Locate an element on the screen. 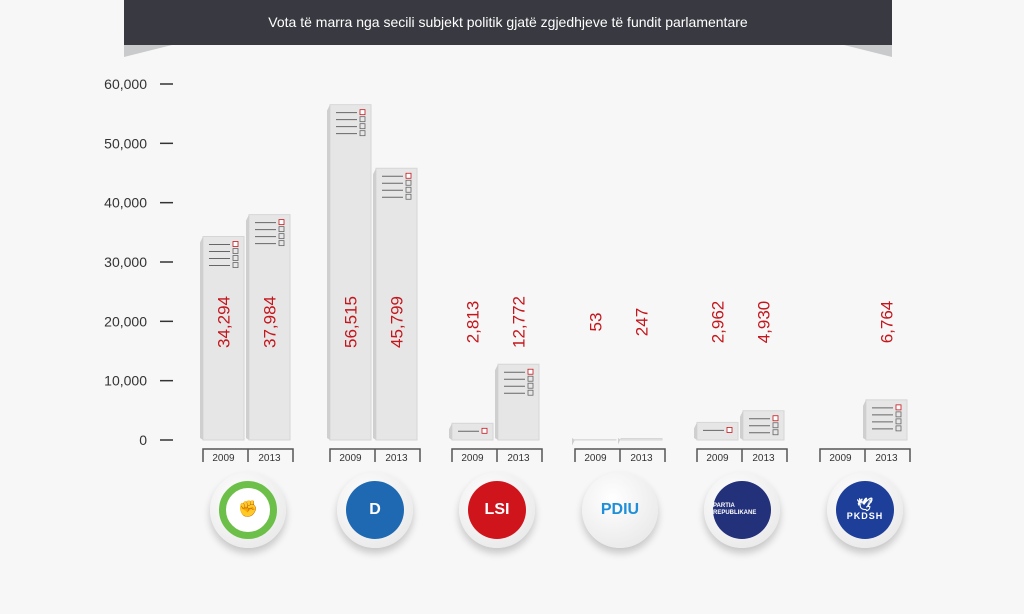  party-logo-pd: D is located at coordinates (375, 510).